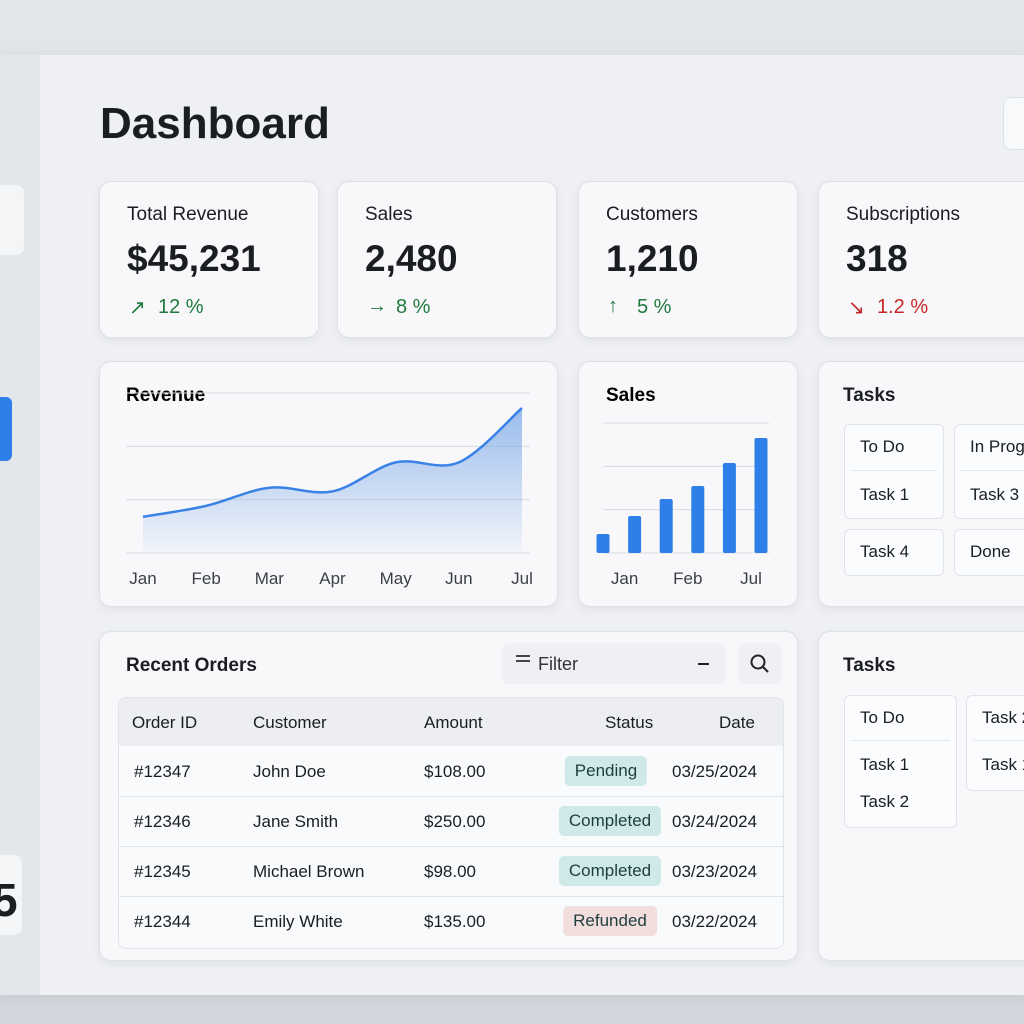 Image resolution: width=1024 pixels, height=1024 pixels. What do you see at coordinates (654, 307) in the screenshot?
I see `kpi-change: 5 %` at bounding box center [654, 307].